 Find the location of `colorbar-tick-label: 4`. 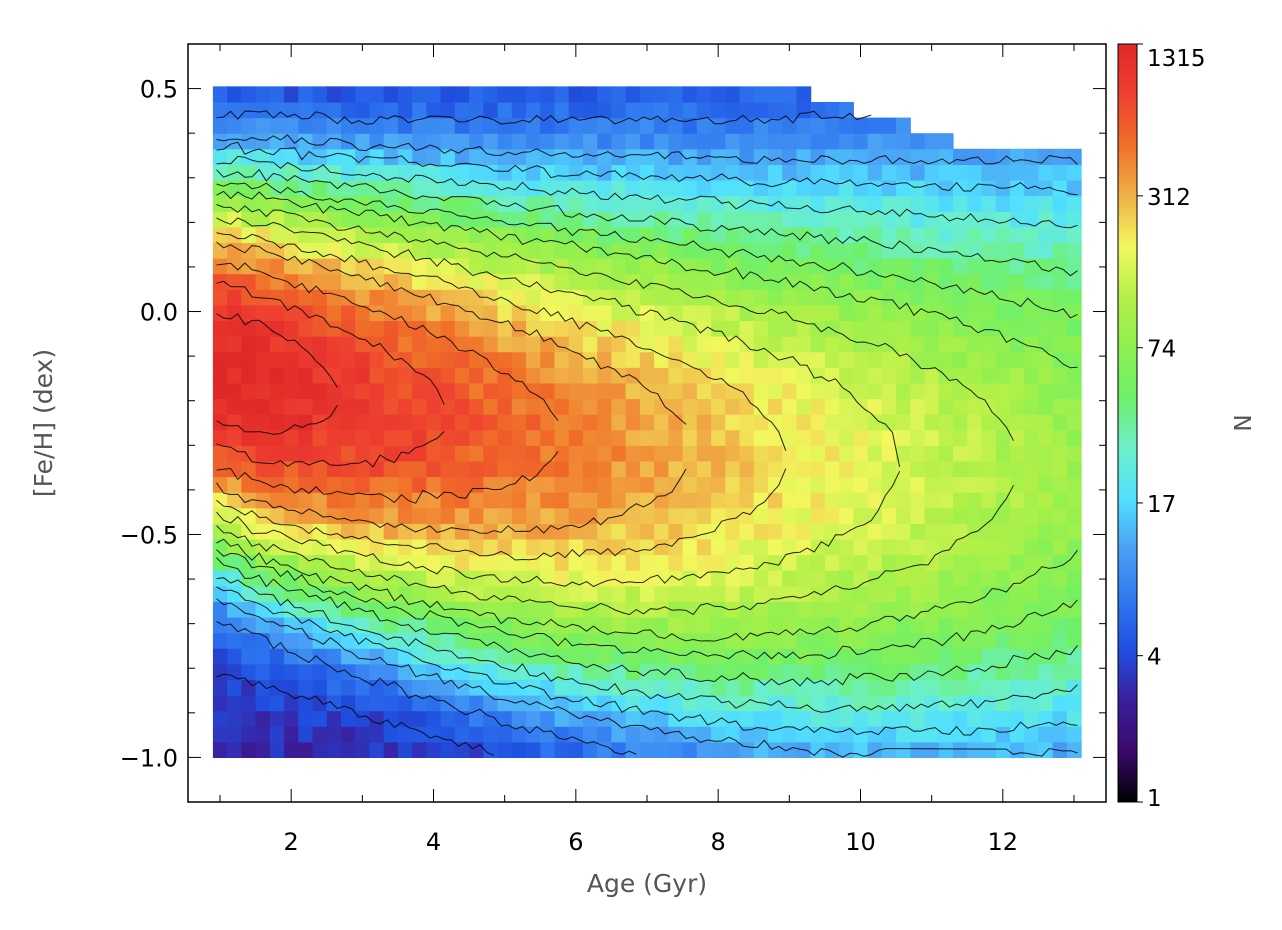

colorbar-tick-label: 4 is located at coordinates (1154, 658).